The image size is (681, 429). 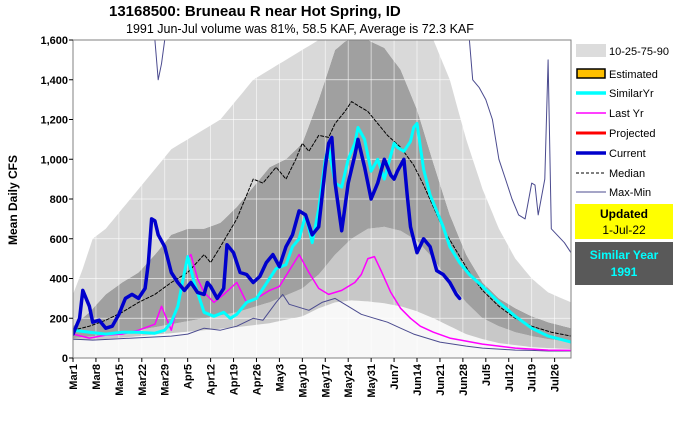 What do you see at coordinates (487, 375) in the screenshot?
I see `x-tick-label: Jul5` at bounding box center [487, 375].